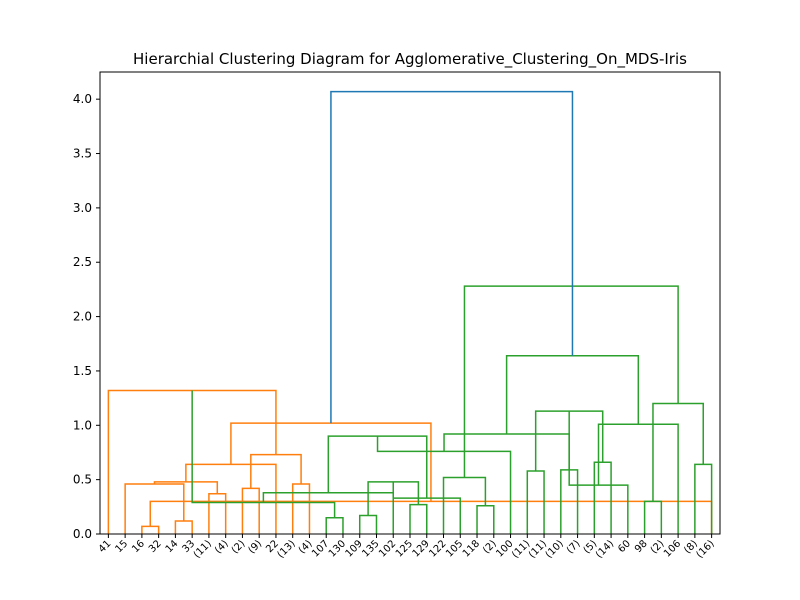 This screenshot has width=800, height=600. What do you see at coordinates (82, 99) in the screenshot?
I see `y-tick-label: 4.0` at bounding box center [82, 99].